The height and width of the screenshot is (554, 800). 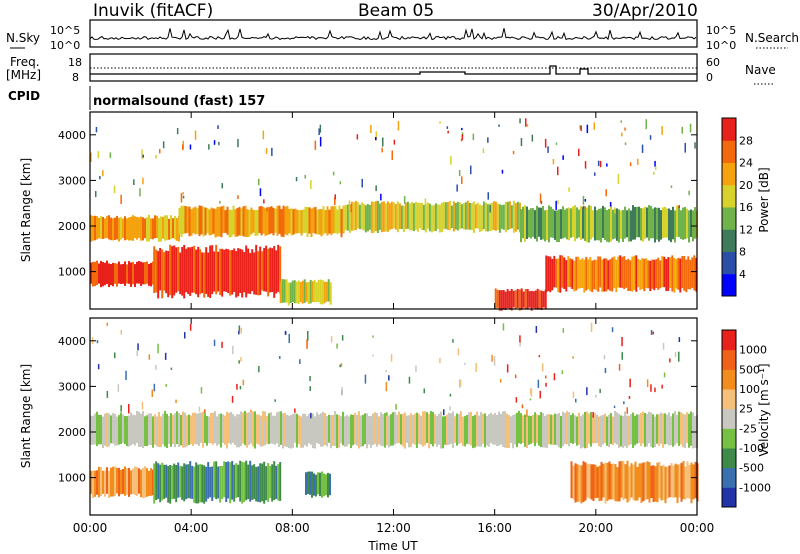 I want to click on date-title: 30/Apr/2010, so click(x=645, y=11).